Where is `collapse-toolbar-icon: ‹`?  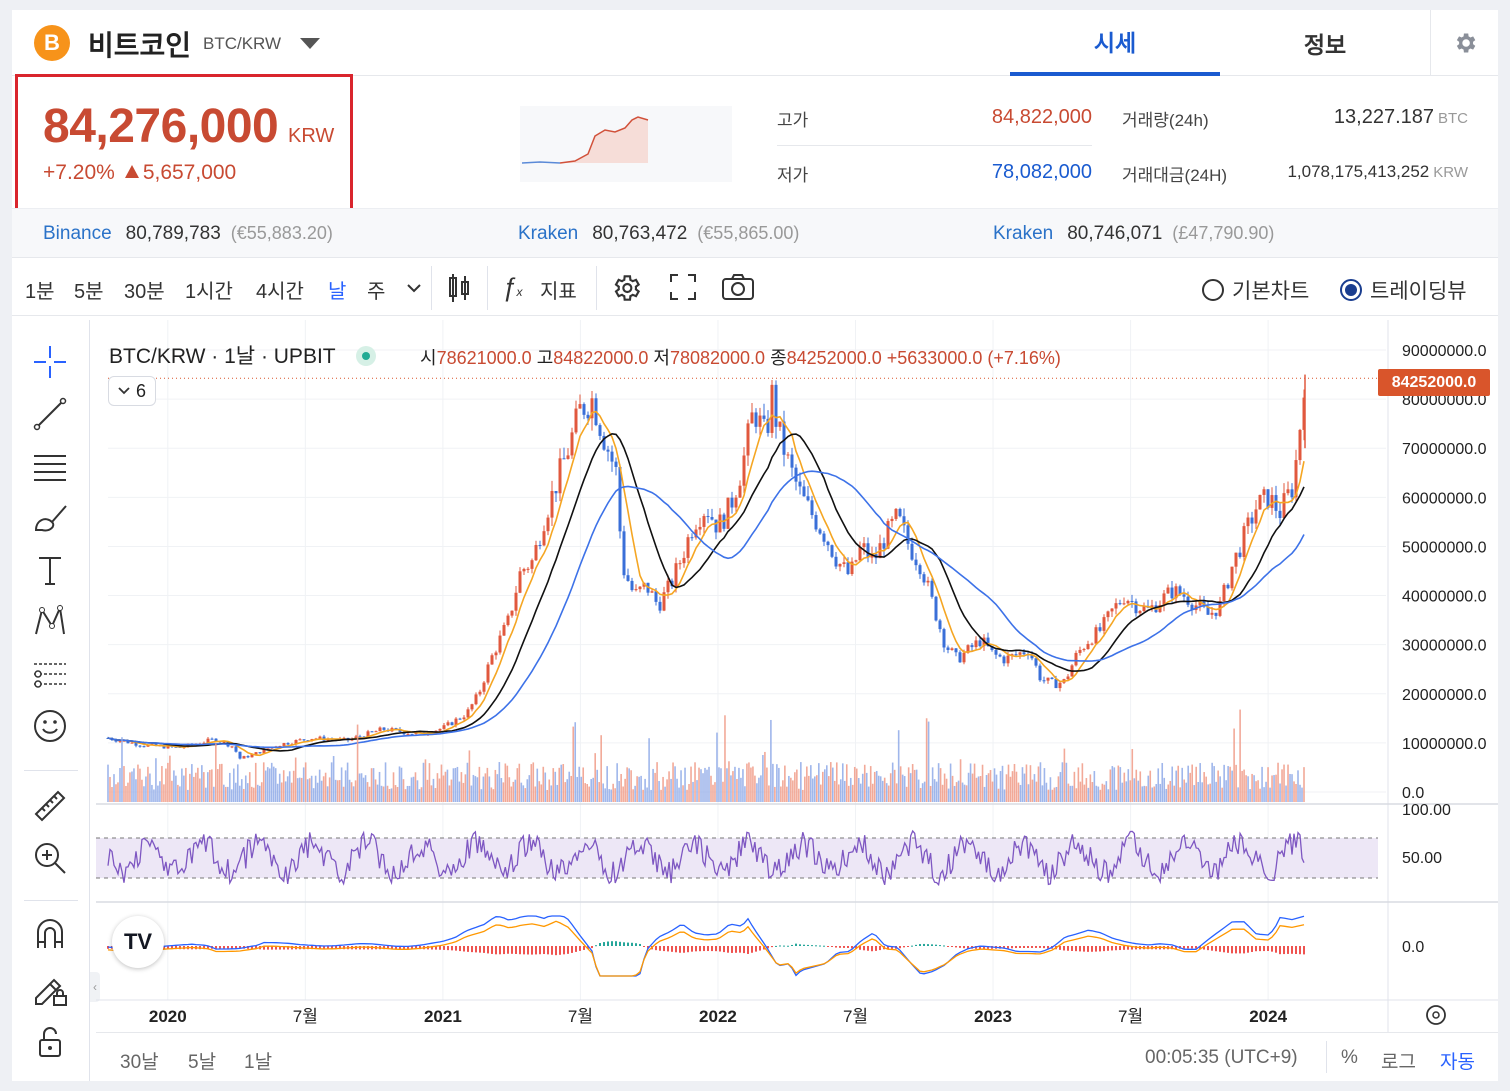 collapse-toolbar-icon: ‹ is located at coordinates (95, 987).